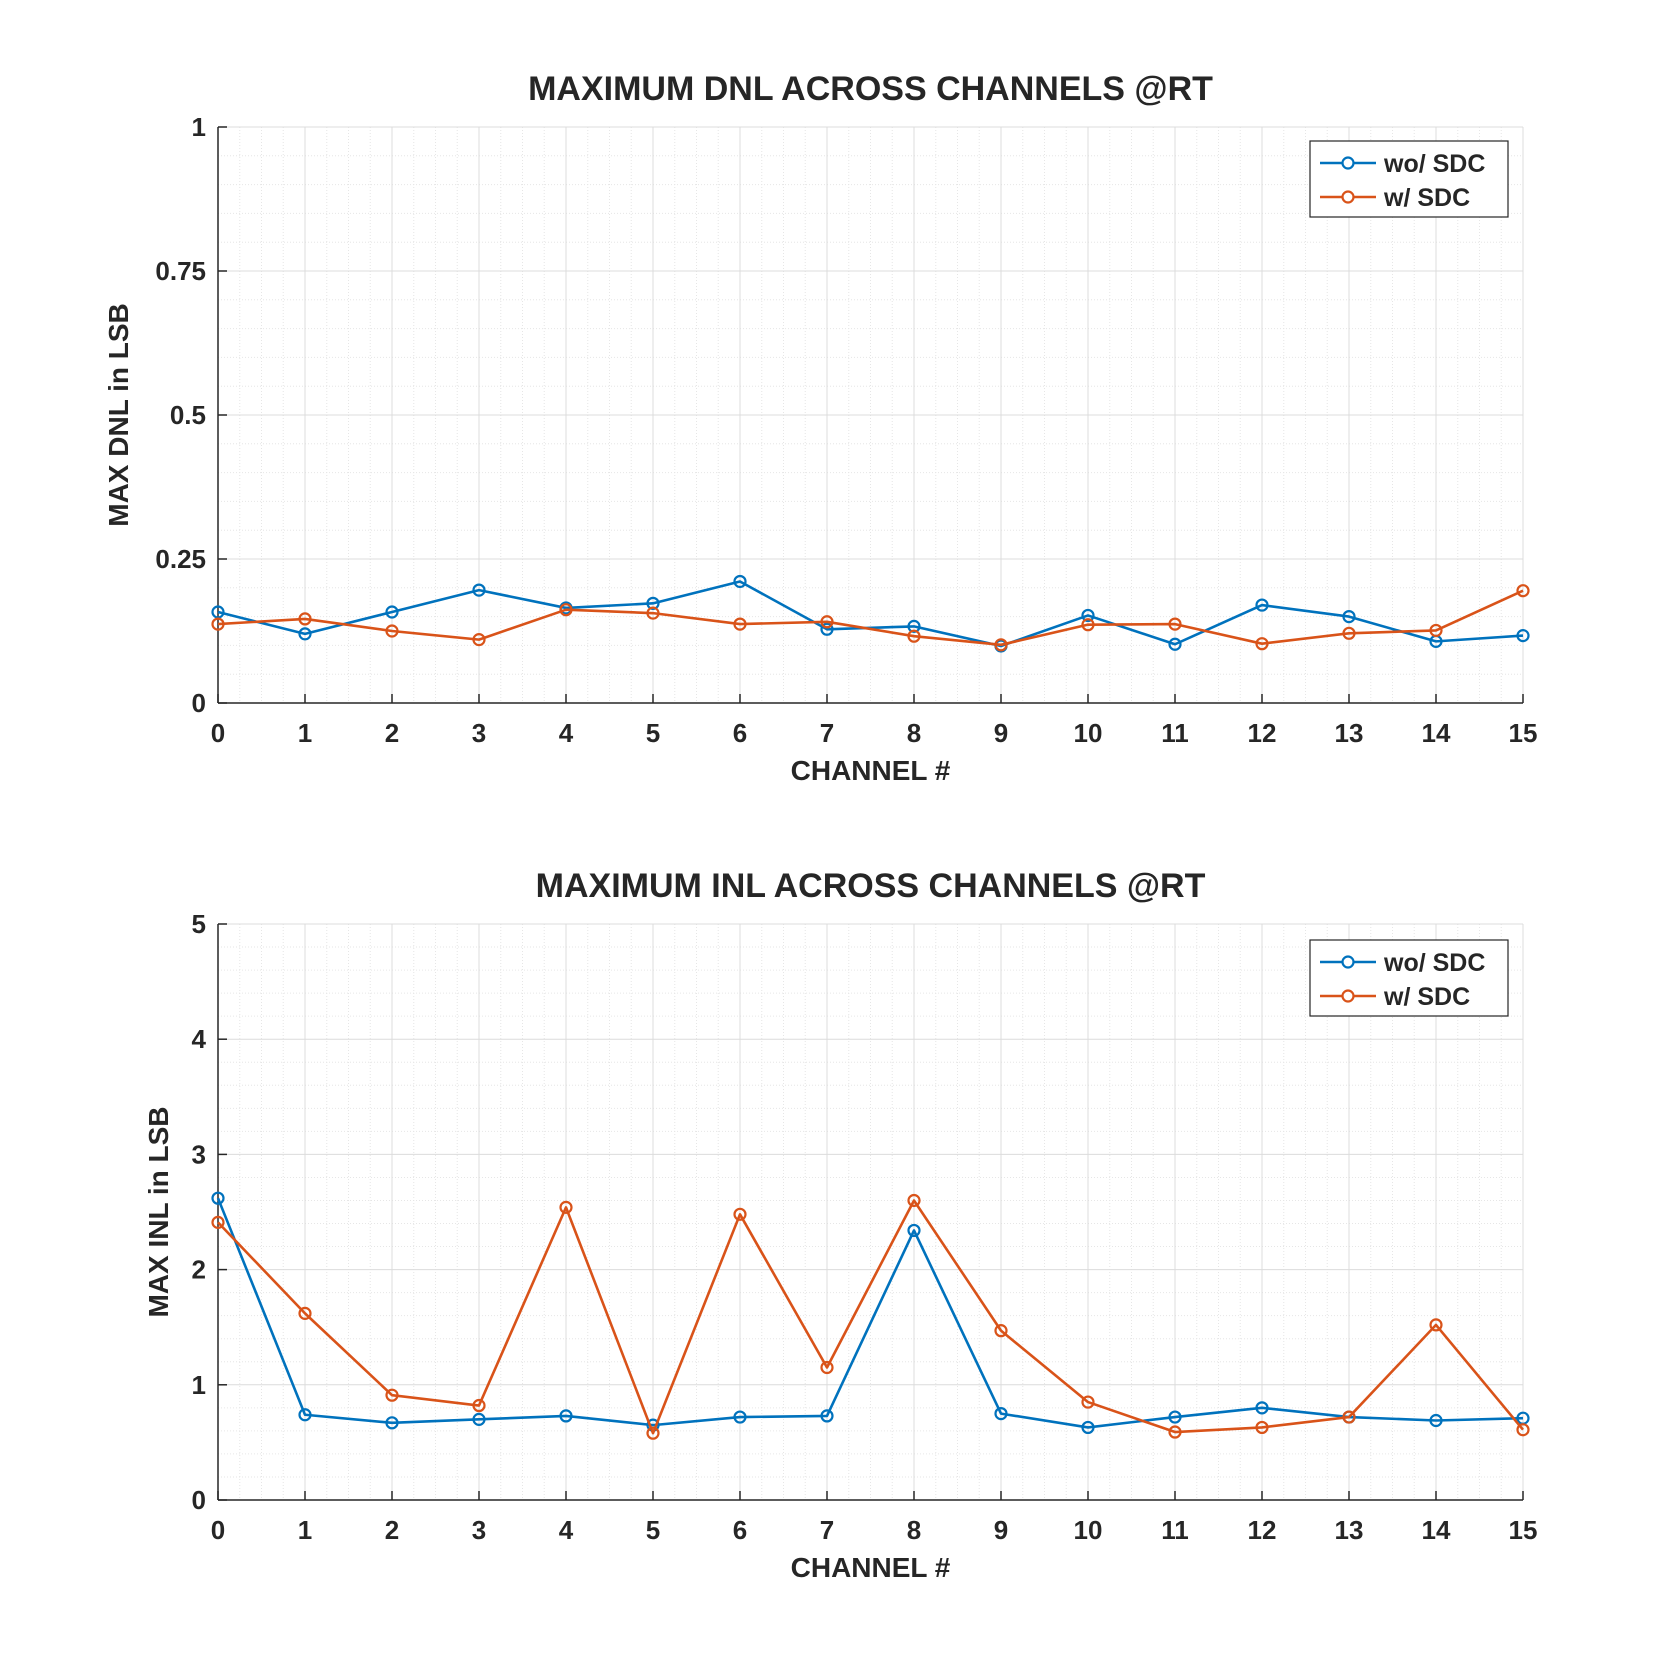 The height and width of the screenshot is (1672, 1667). Describe the element at coordinates (118, 414) in the screenshot. I see `y-axis-label: MAX DNL in LSB` at that location.